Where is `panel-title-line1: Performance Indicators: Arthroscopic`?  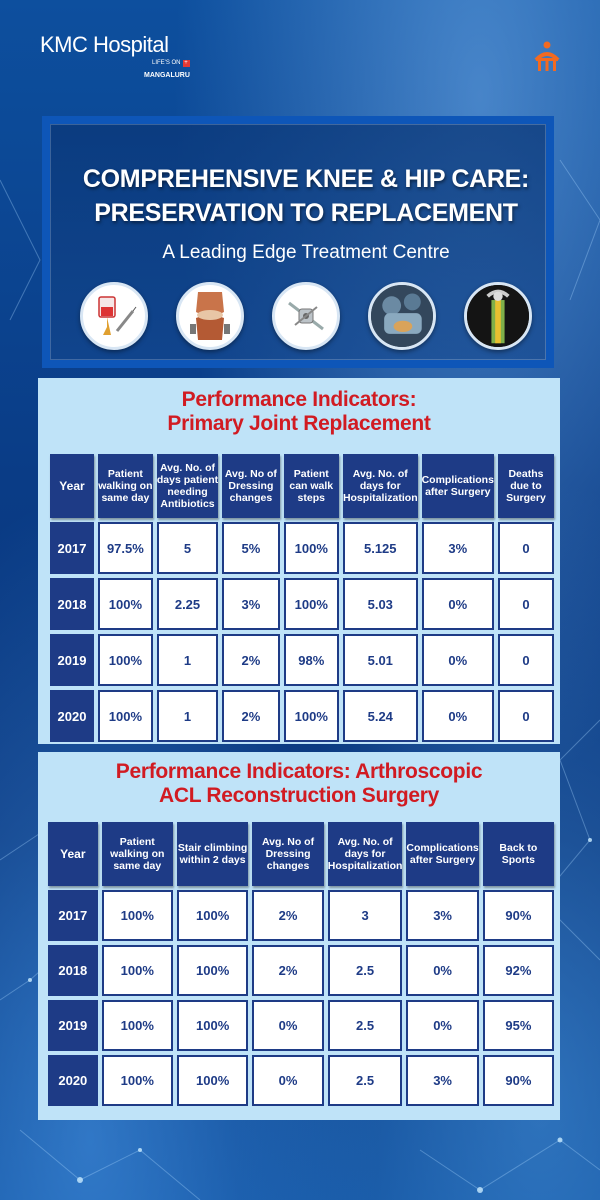 panel-title-line1: Performance Indicators: Arthroscopic is located at coordinates (299, 771).